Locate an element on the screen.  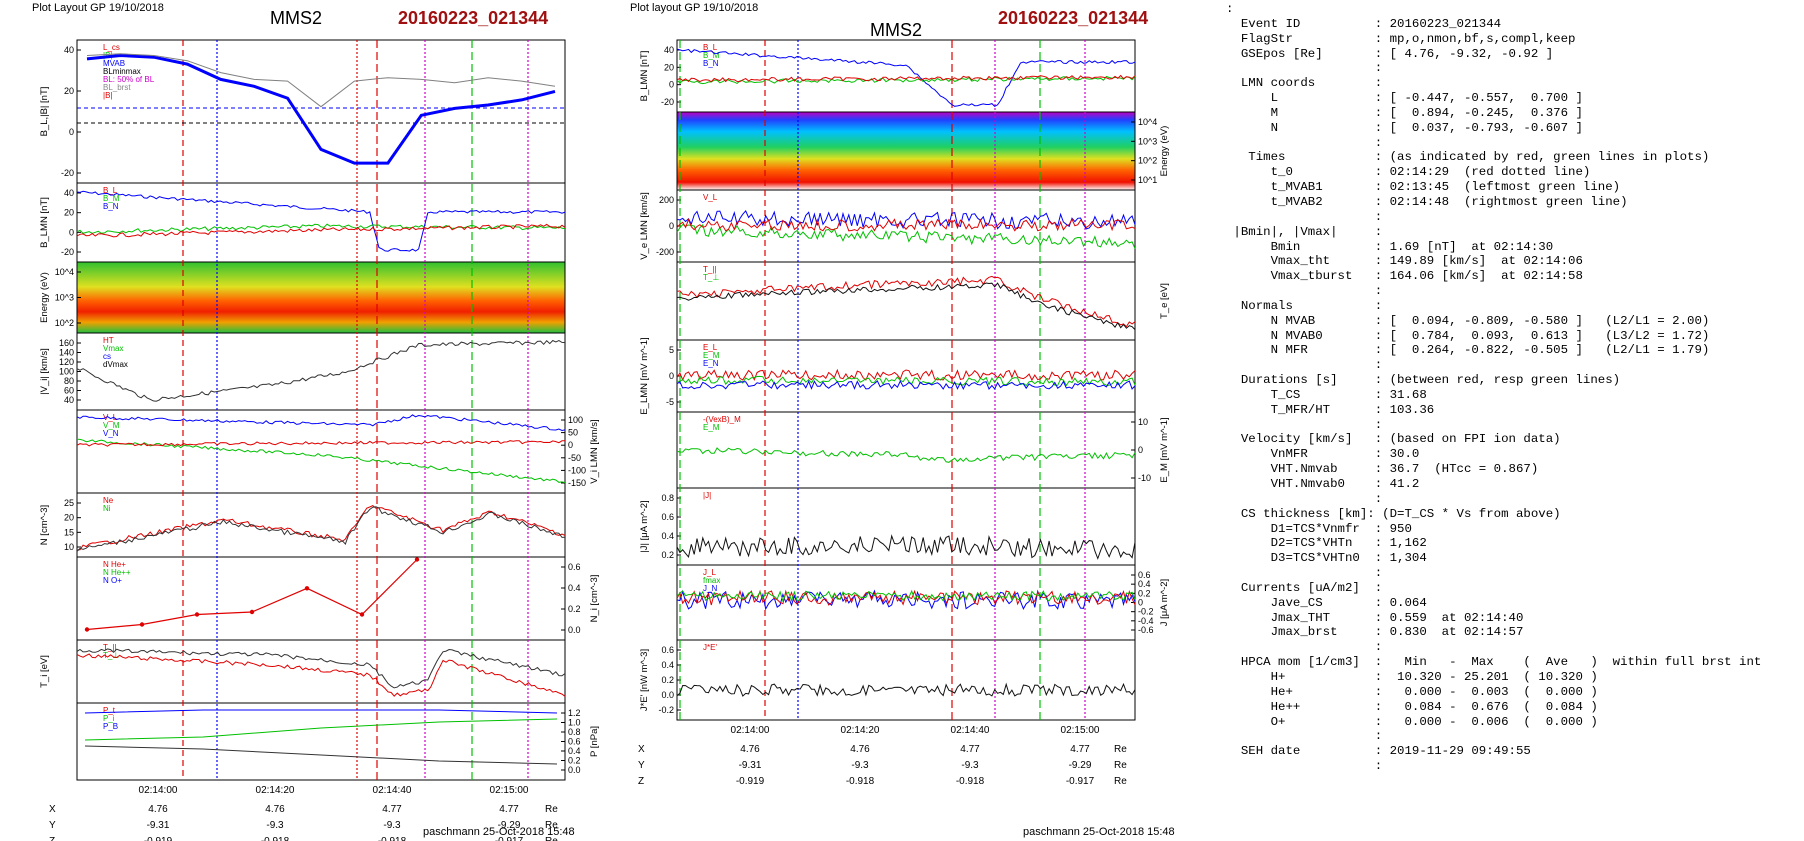
left-coord-value: -0.919 is located at coordinates (158, 838).